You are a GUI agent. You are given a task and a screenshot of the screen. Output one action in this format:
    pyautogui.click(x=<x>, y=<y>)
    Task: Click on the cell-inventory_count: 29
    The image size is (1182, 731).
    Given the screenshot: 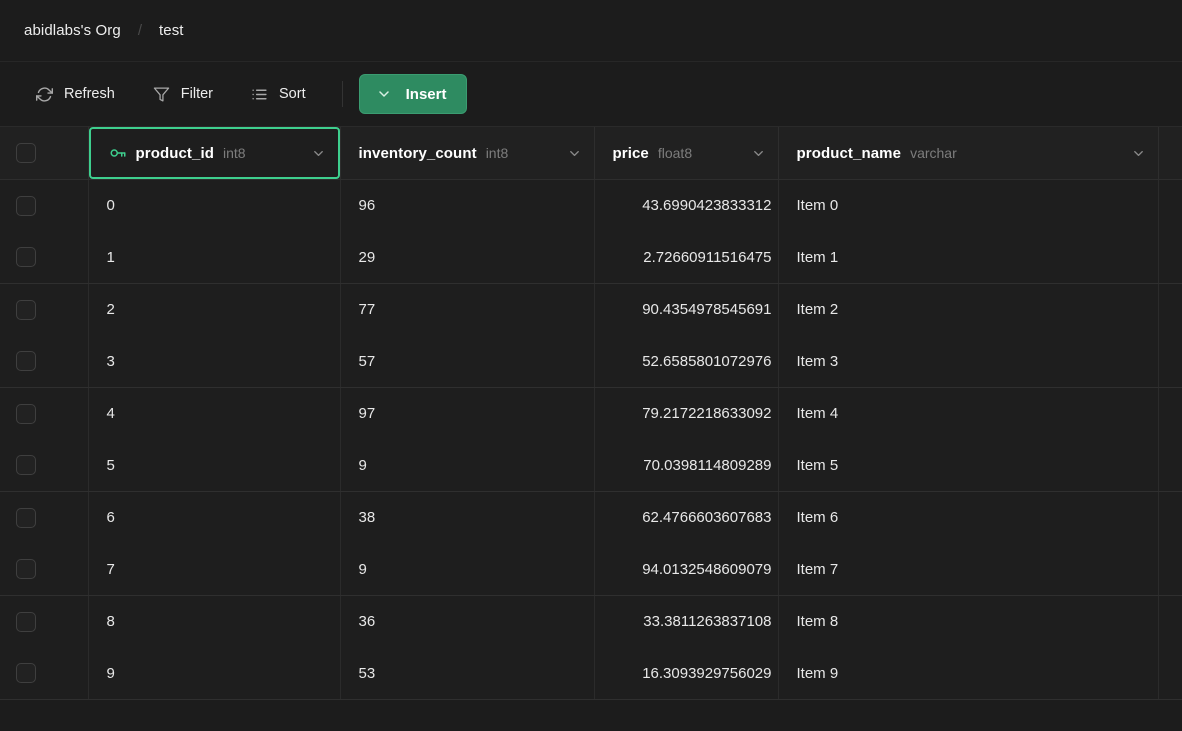 What is the action you would take?
    pyautogui.click(x=467, y=257)
    